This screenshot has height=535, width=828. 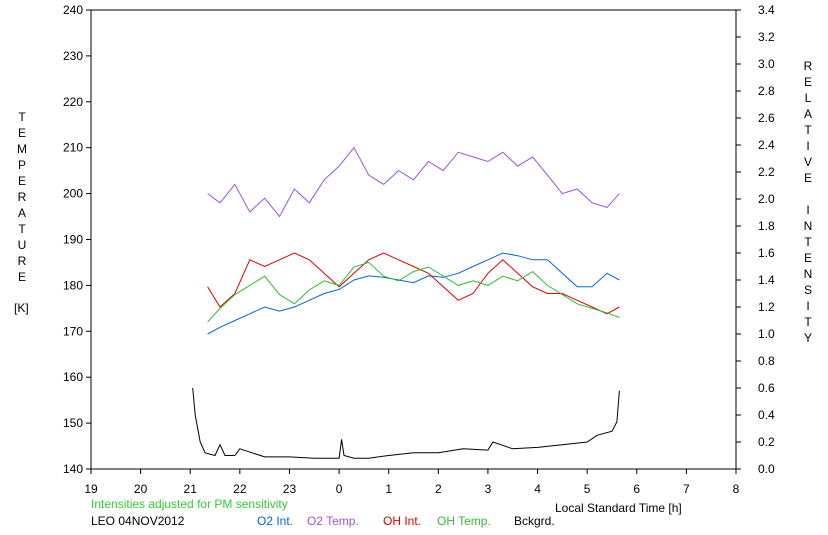 What do you see at coordinates (534, 521) in the screenshot?
I see `legend-bckgrd: Bckgrd.` at bounding box center [534, 521].